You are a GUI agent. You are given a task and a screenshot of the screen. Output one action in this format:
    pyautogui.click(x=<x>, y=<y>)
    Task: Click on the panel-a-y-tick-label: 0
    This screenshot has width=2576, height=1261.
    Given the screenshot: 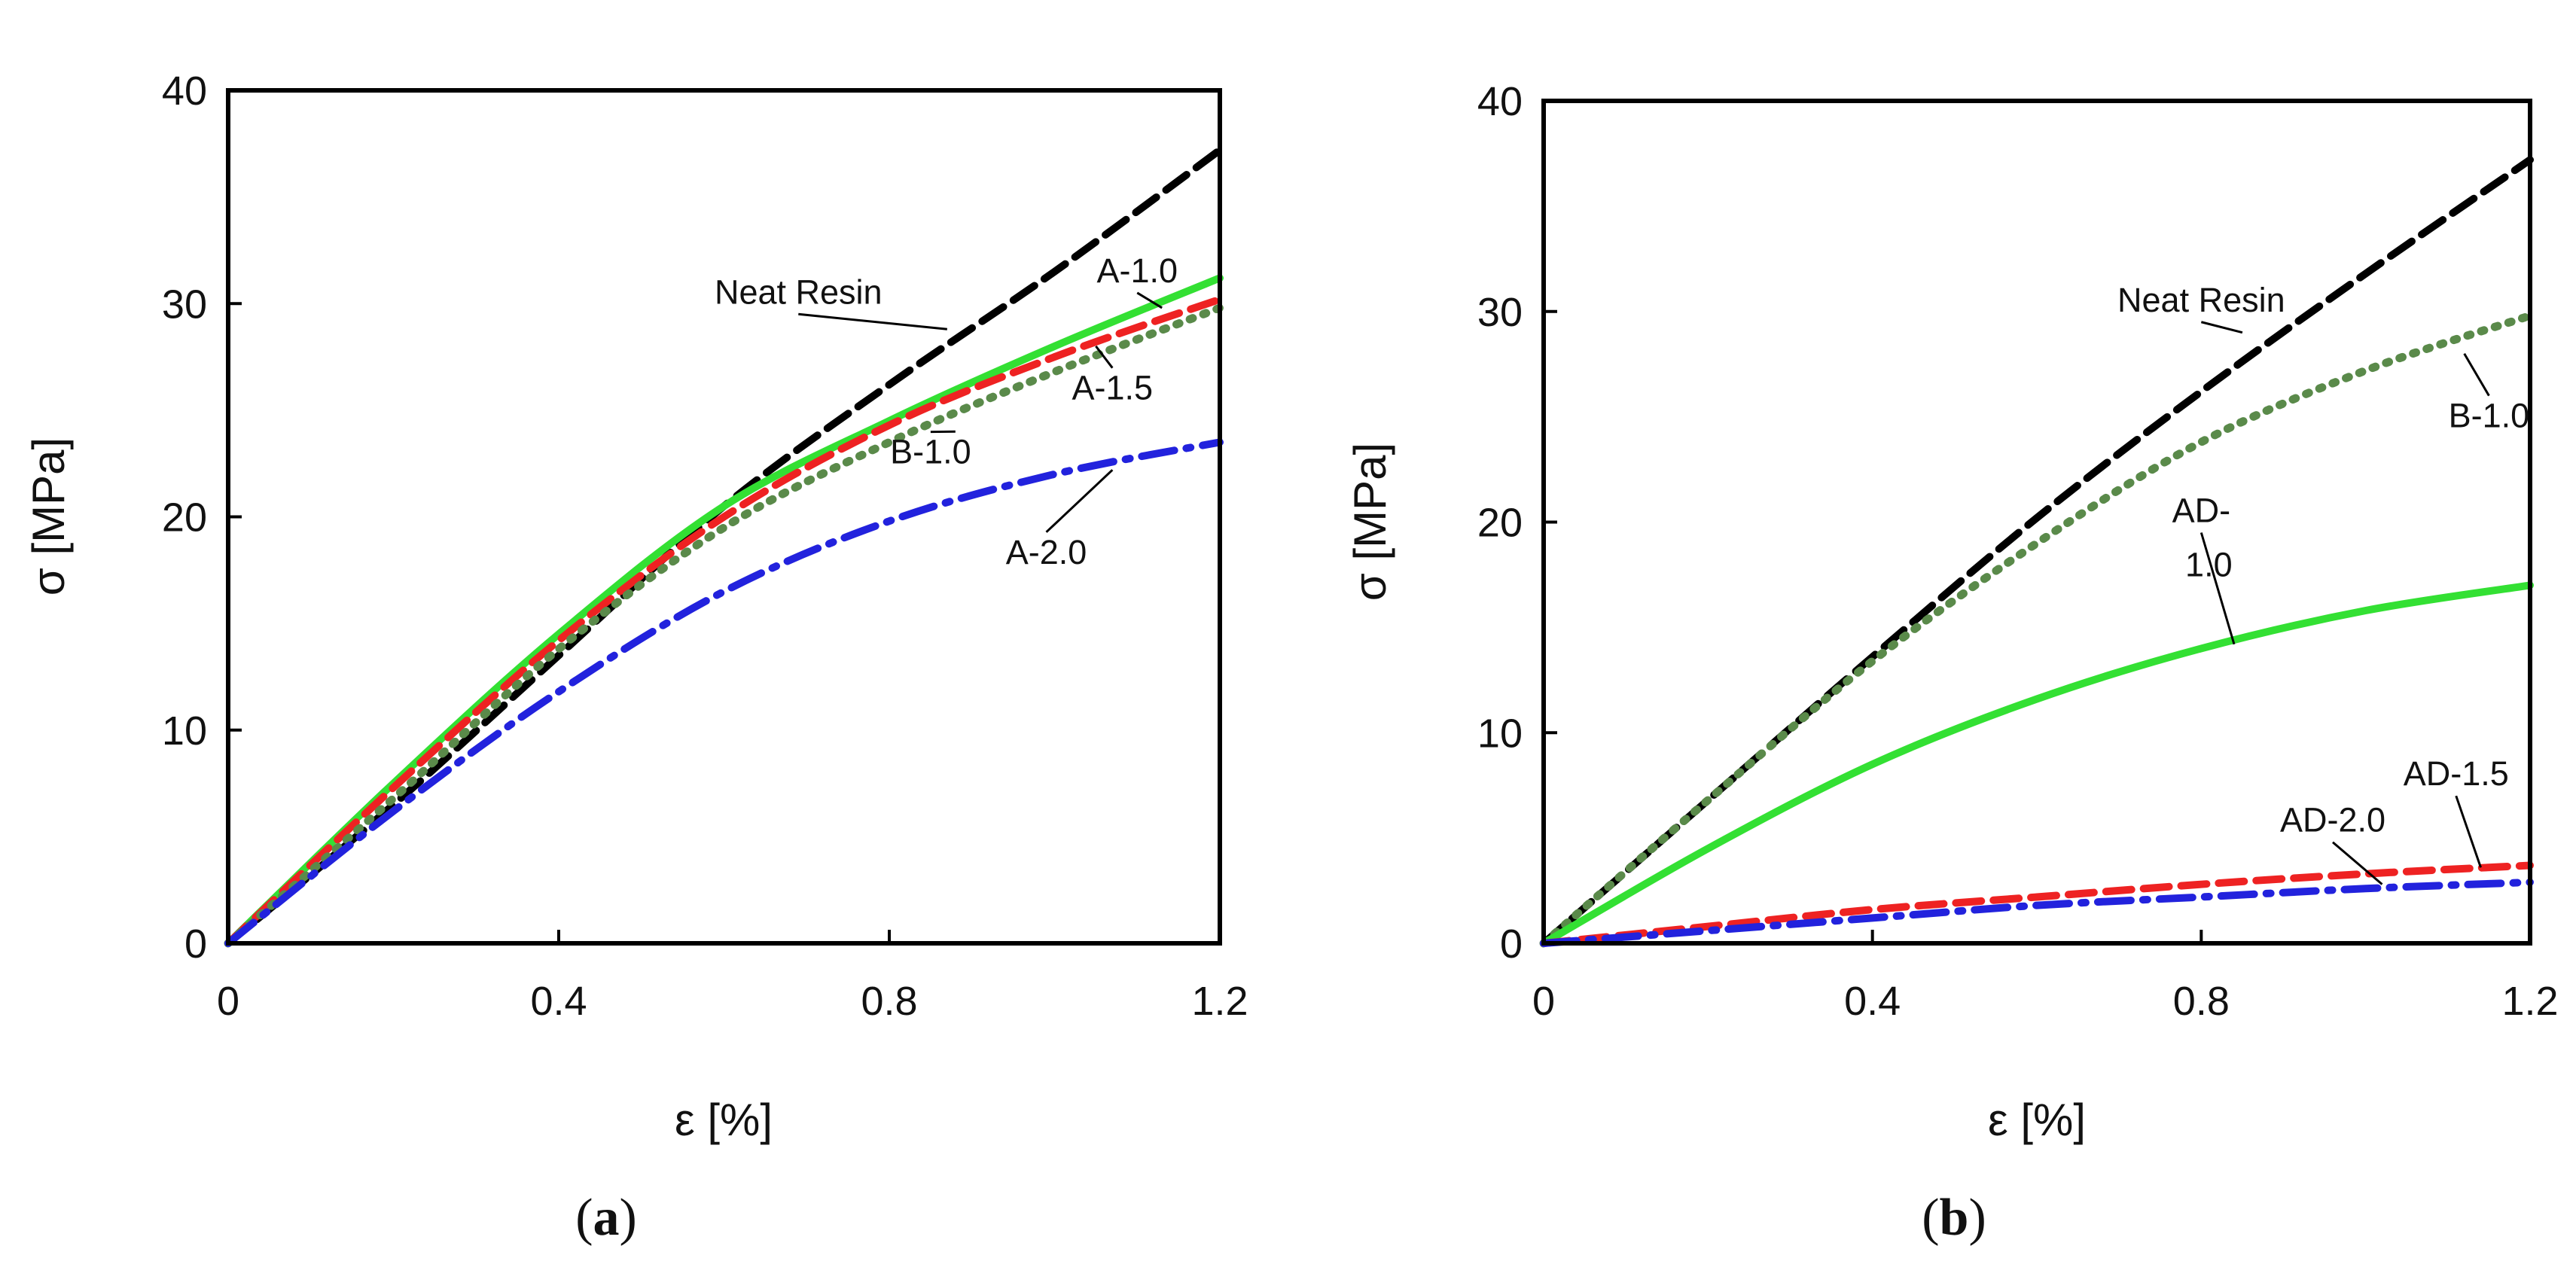 What is the action you would take?
    pyautogui.click(x=195, y=944)
    